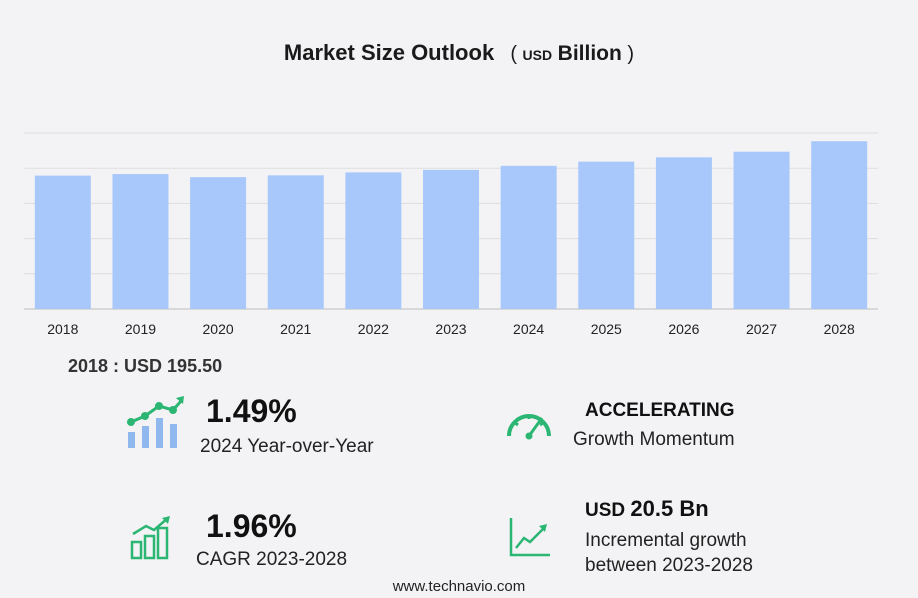 The height and width of the screenshot is (598, 918). I want to click on x-tick-label: 2021, so click(295, 329).